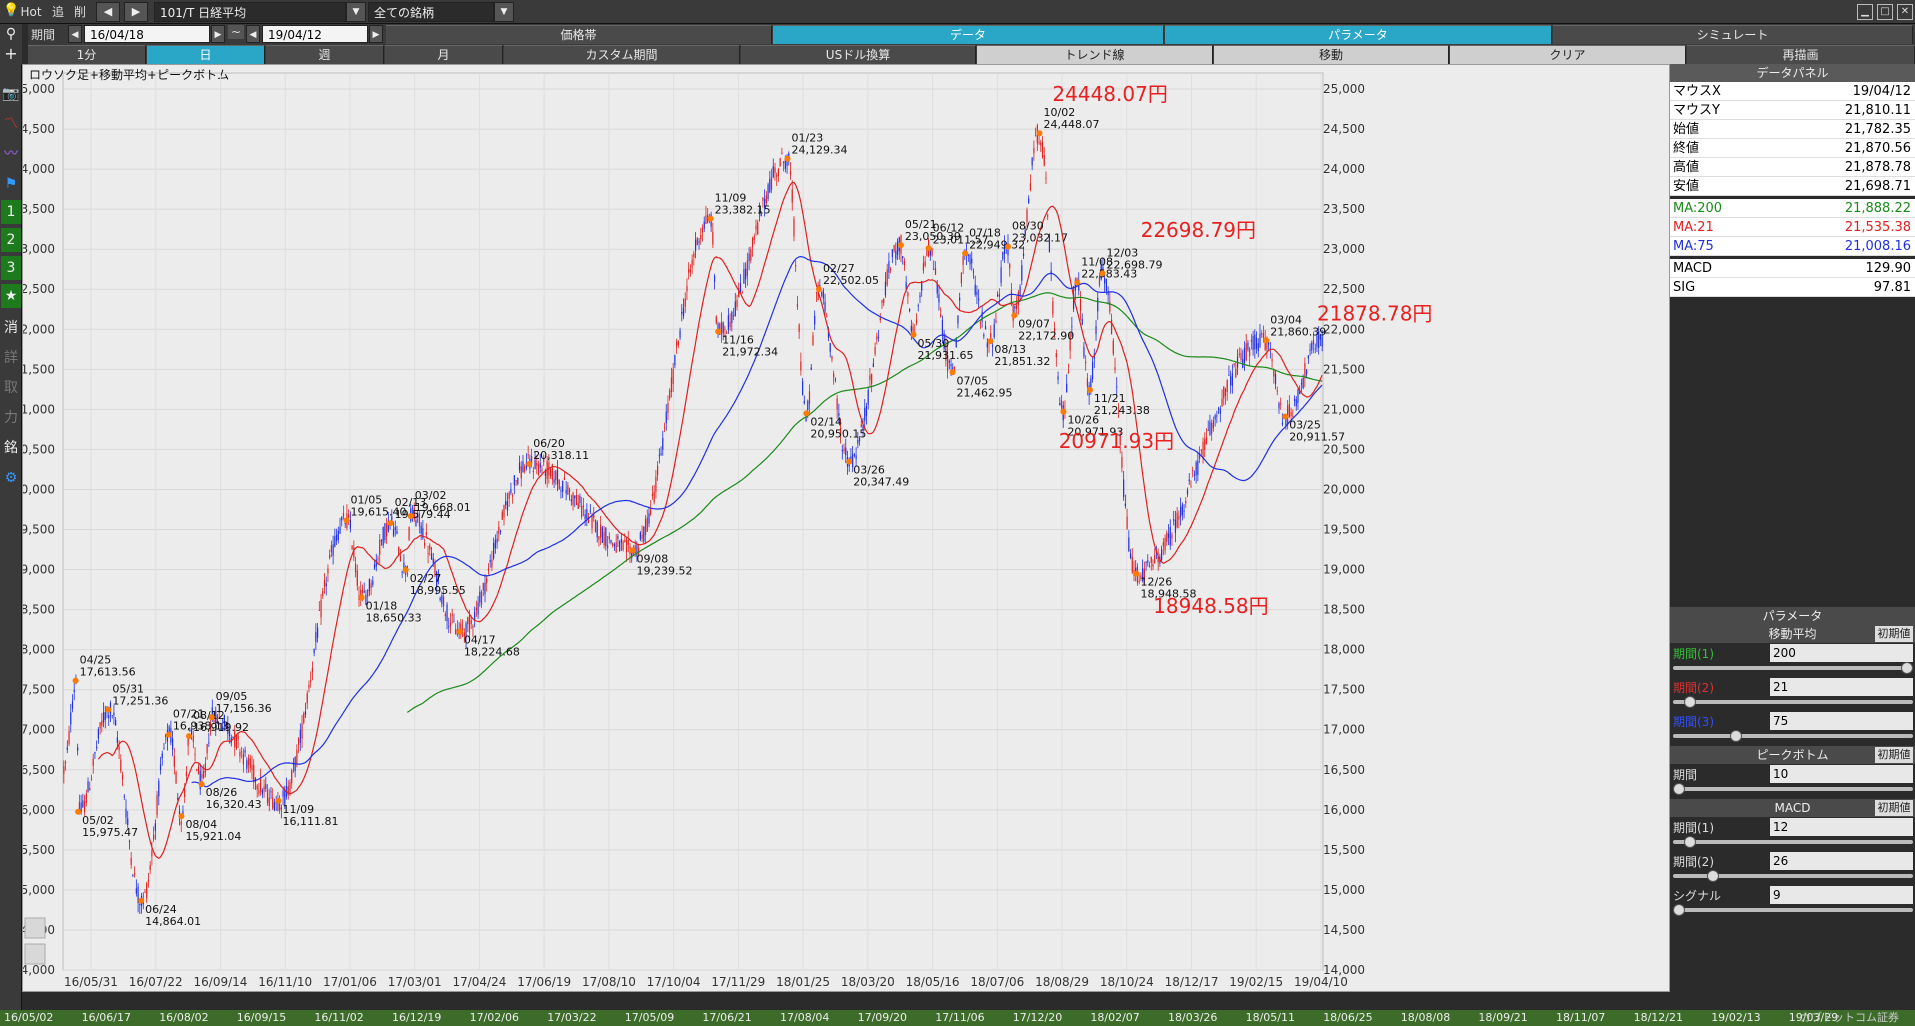 Image resolution: width=1915 pixels, height=1026 pixels. What do you see at coordinates (1331, 54) in the screenshot?
I see `move-button: 移動` at bounding box center [1331, 54].